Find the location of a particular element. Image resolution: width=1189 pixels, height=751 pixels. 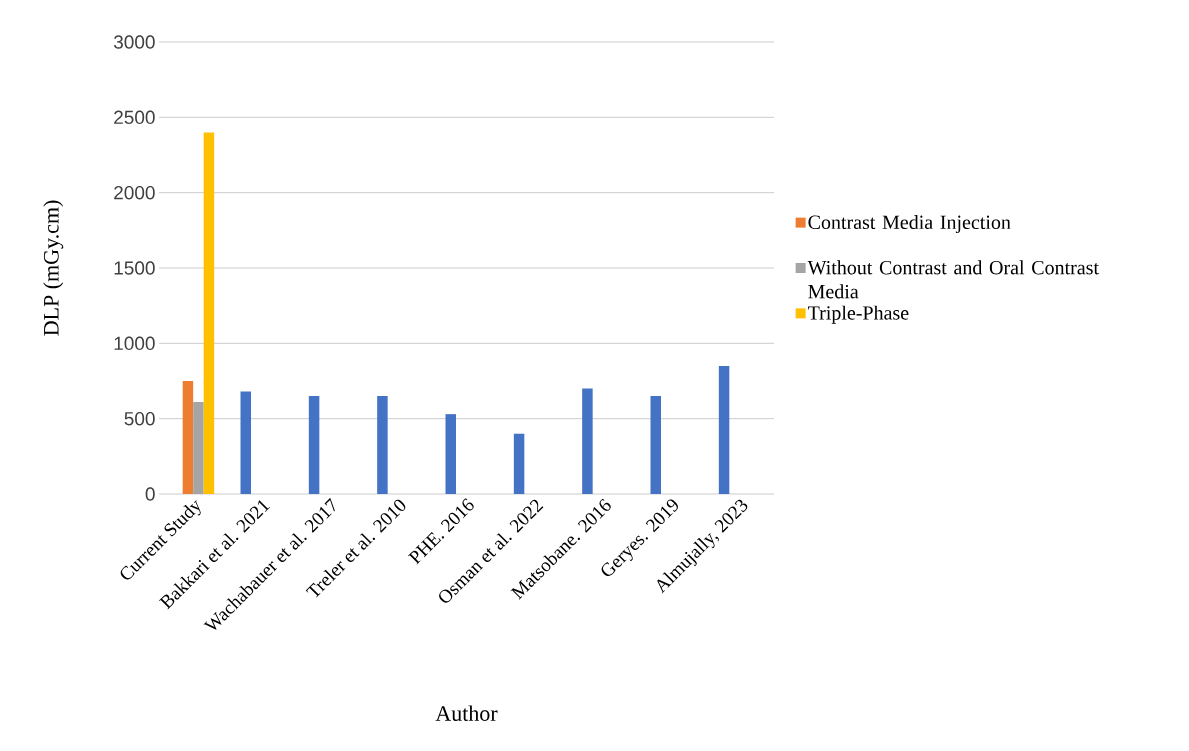

y-tick-label: 2500 is located at coordinates (134, 117).